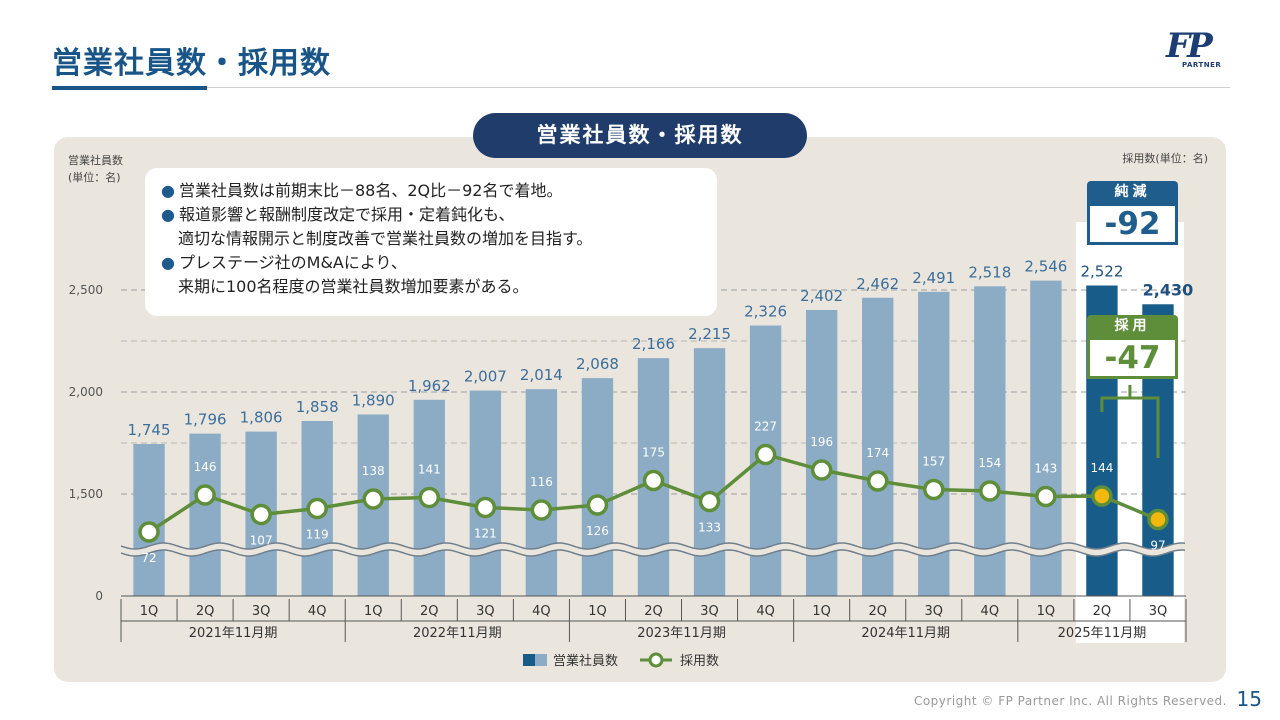  Describe the element at coordinates (1157, 546) in the screenshot. I see `hire-value-label: 97` at that location.